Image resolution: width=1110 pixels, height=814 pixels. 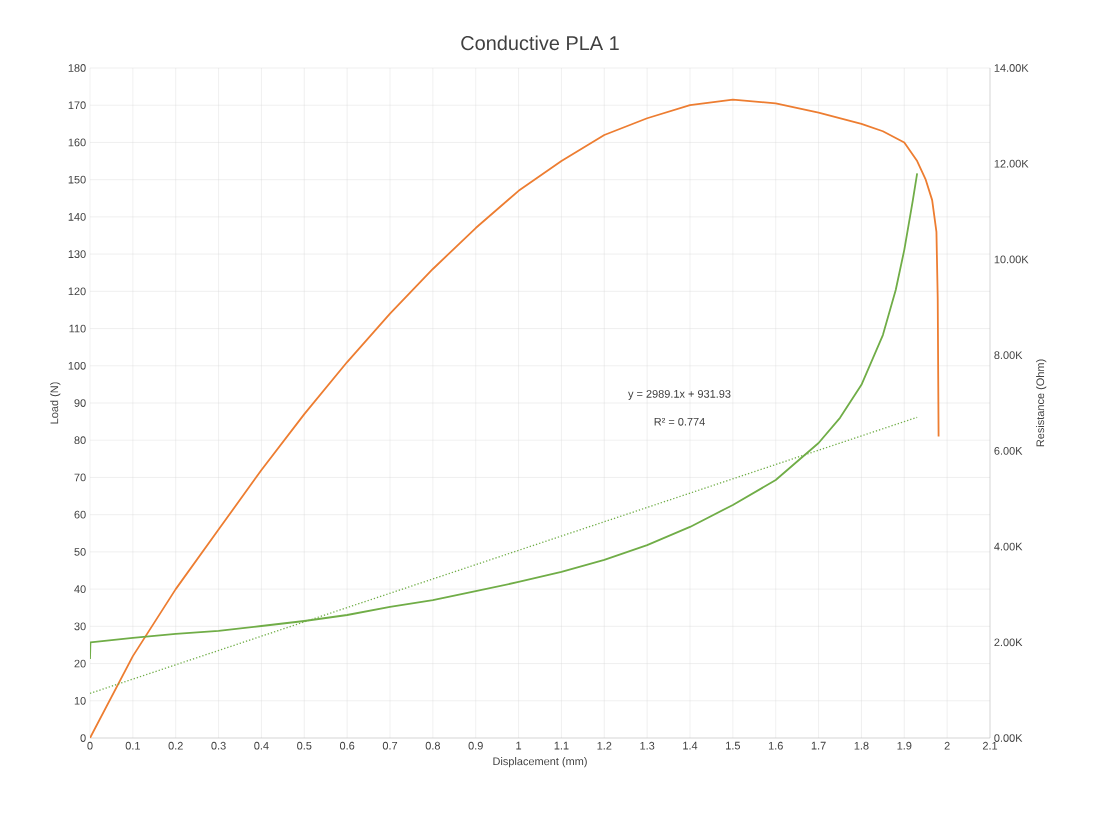 I want to click on y2-tick-label: 4.00K, so click(x=1008, y=546).